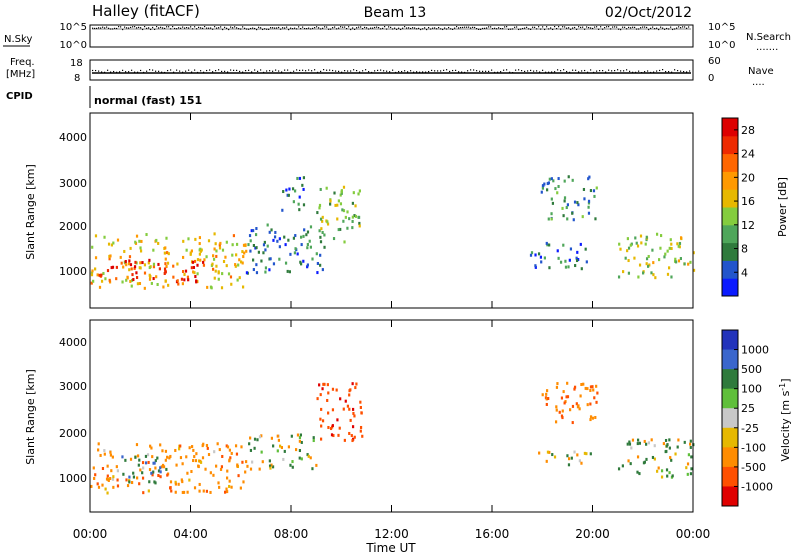 The width and height of the screenshot is (800, 554). I want to click on x-tick-label: 08:00, so click(291, 534).